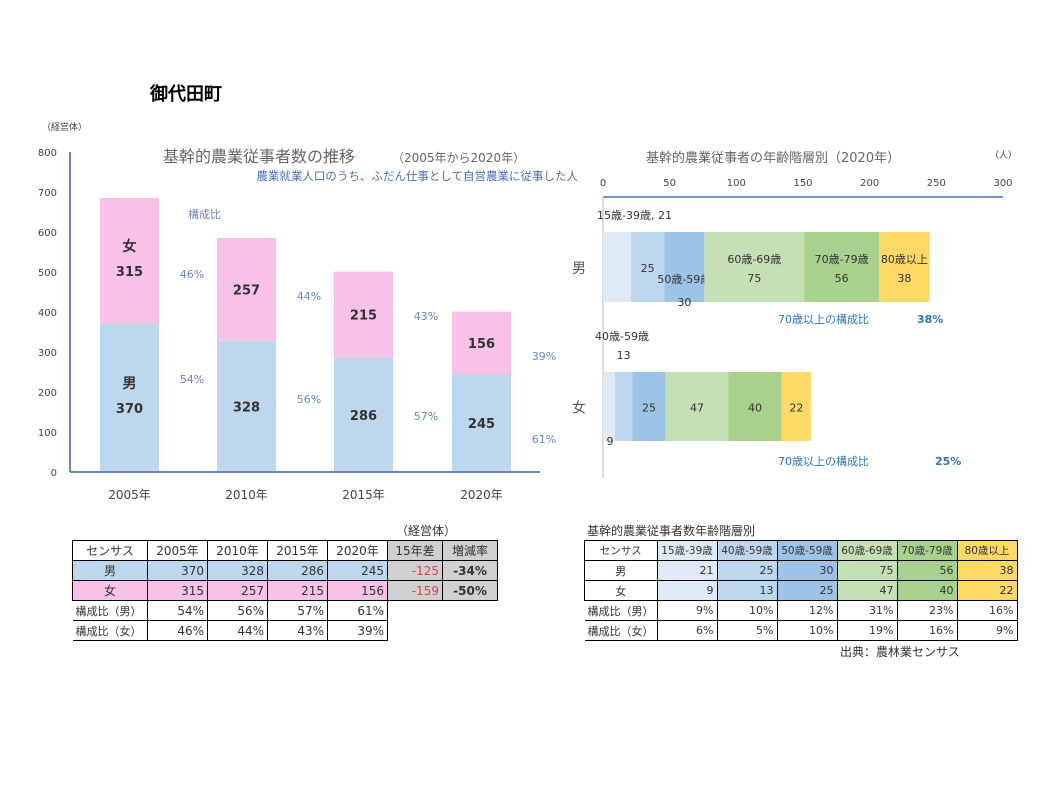 The height and width of the screenshot is (794, 1059). I want to click on y-tick-label: 400, so click(47, 313).